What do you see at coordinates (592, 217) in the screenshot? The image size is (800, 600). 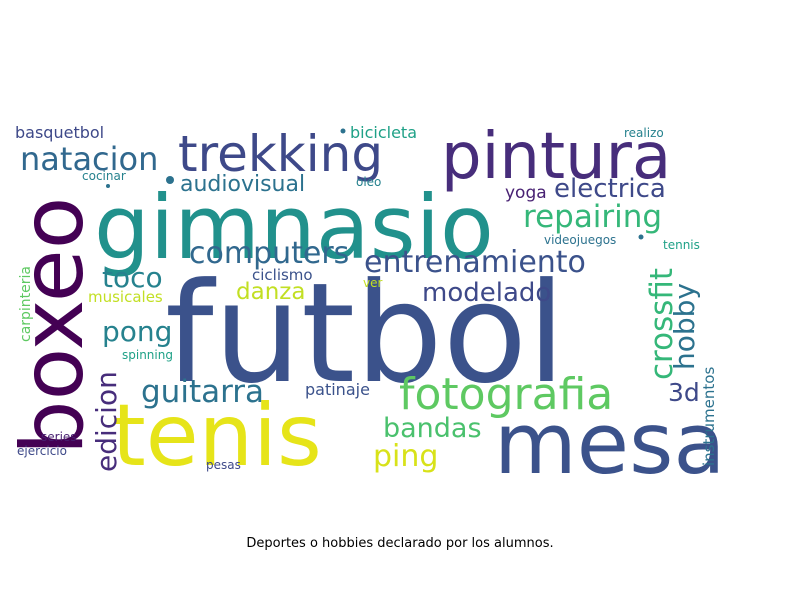 I see `word-repairing: repairing` at bounding box center [592, 217].